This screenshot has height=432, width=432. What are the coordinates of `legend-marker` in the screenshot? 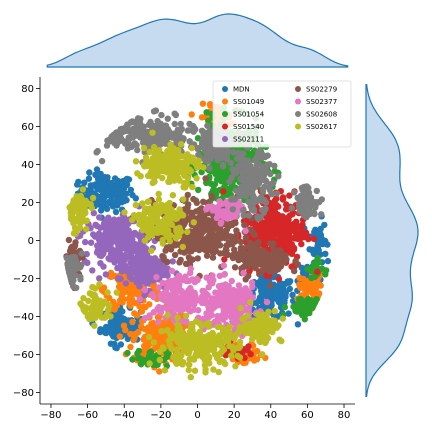 It's located at (225, 89).